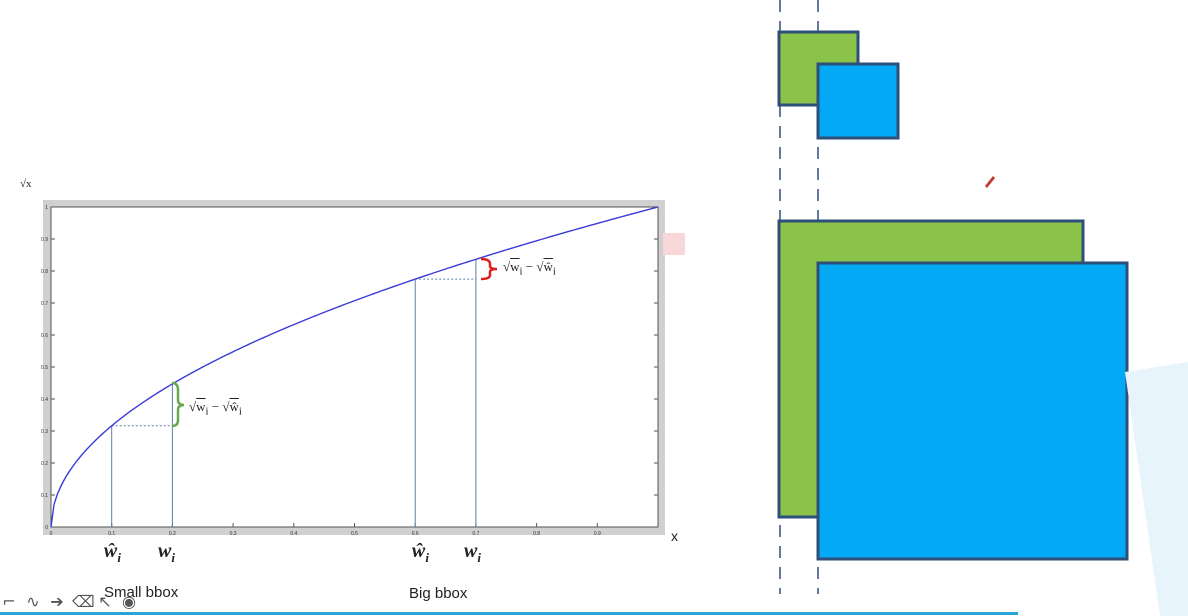 The width and height of the screenshot is (1188, 616). What do you see at coordinates (9, 601) in the screenshot?
I see `pen-icon: ⌐` at bounding box center [9, 601].